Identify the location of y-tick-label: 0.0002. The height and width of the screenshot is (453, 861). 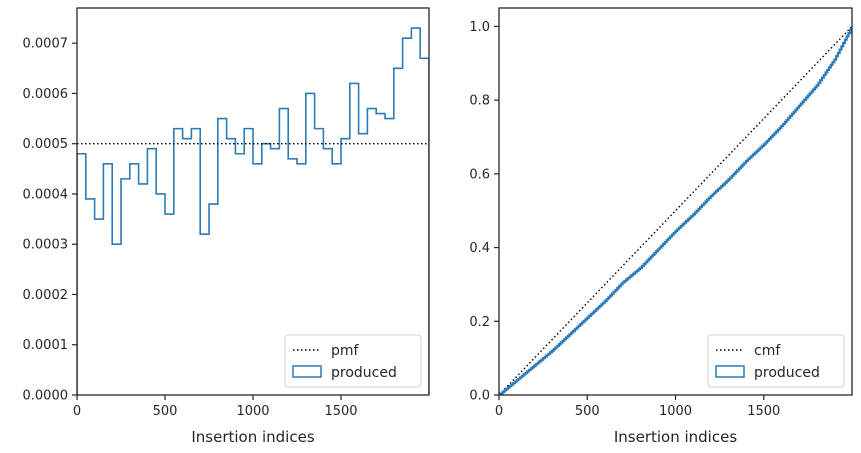
(46, 295).